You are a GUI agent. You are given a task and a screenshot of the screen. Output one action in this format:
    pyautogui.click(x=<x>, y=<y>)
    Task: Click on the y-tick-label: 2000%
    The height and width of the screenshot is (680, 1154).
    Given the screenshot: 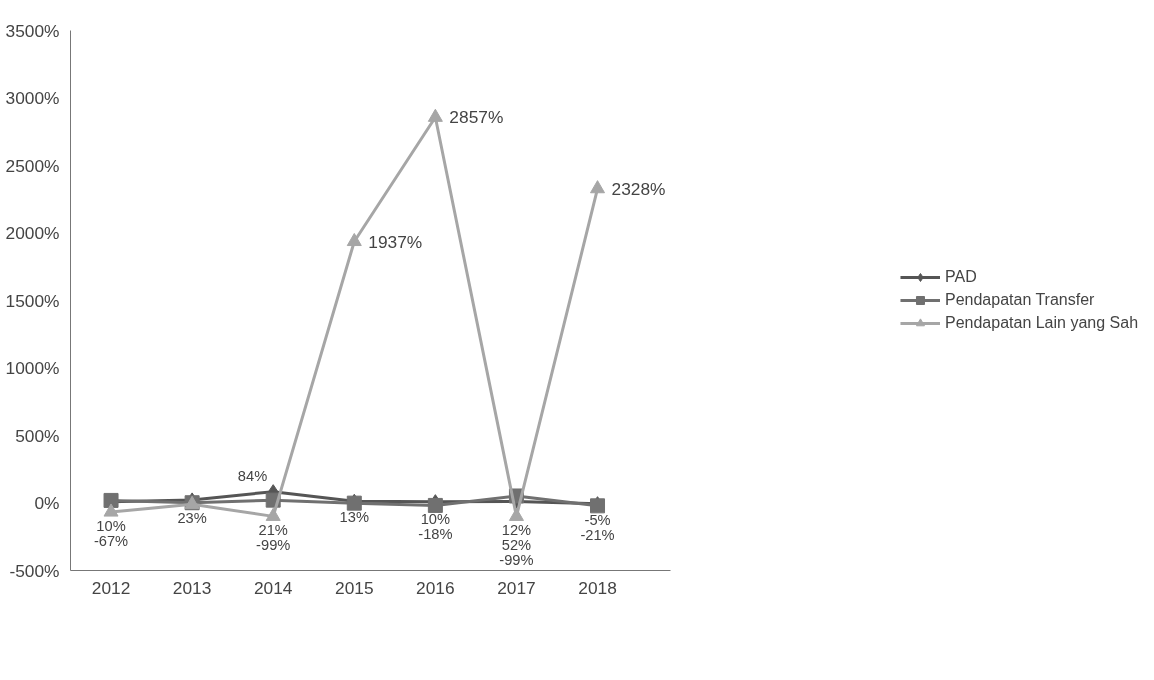 What is the action you would take?
    pyautogui.click(x=32, y=233)
    